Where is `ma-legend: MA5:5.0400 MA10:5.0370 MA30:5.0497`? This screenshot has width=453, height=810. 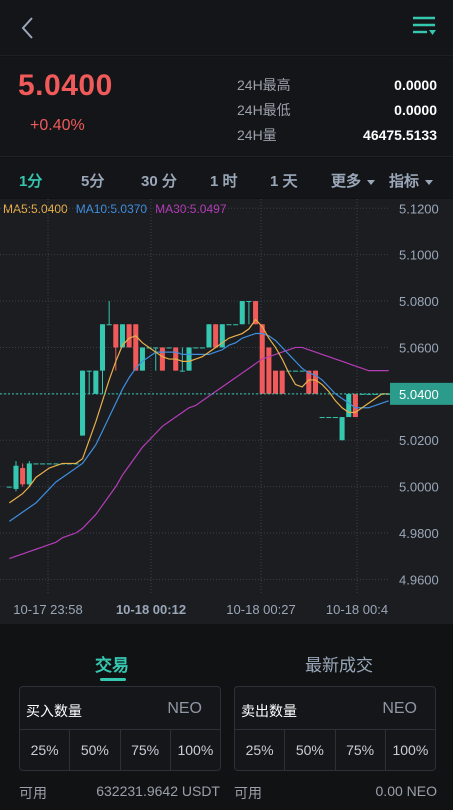
ma-legend: MA5:5.0400 MA10:5.0370 MA30:5.0497 is located at coordinates (115, 209).